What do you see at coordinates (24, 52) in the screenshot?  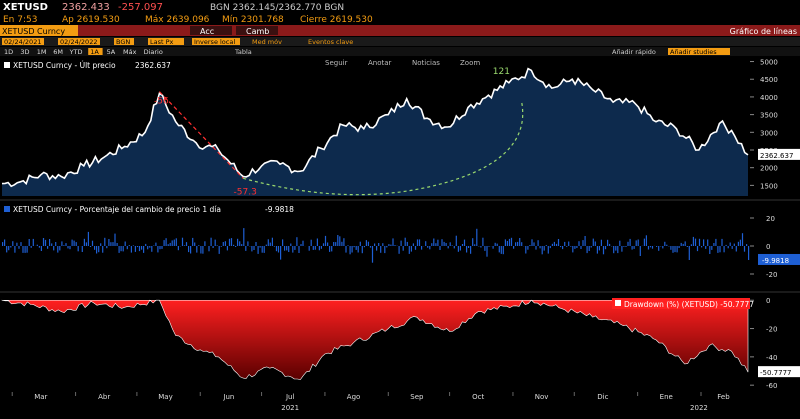 I see `period-3d: 3D` at bounding box center [24, 52].